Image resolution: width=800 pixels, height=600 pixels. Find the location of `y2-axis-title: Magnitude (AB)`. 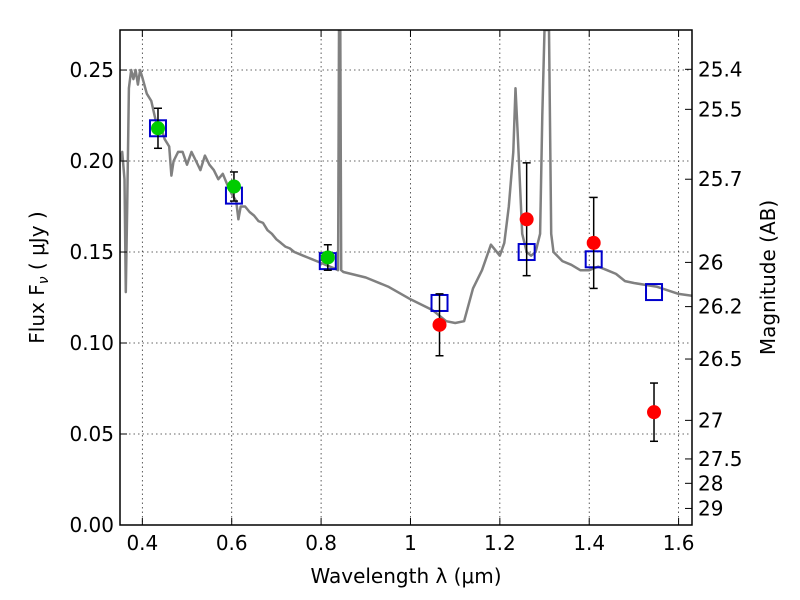

y2-axis-title: Magnitude (AB) is located at coordinates (768, 277).